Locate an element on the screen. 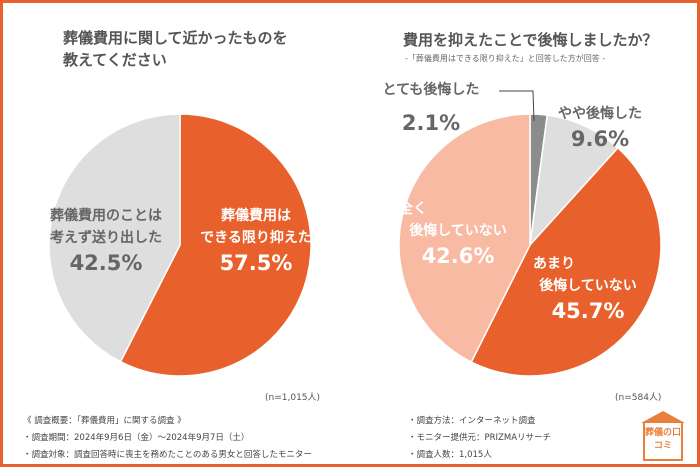  right-label-some-regret: やや後悔した 9.6% is located at coordinates (600, 128).